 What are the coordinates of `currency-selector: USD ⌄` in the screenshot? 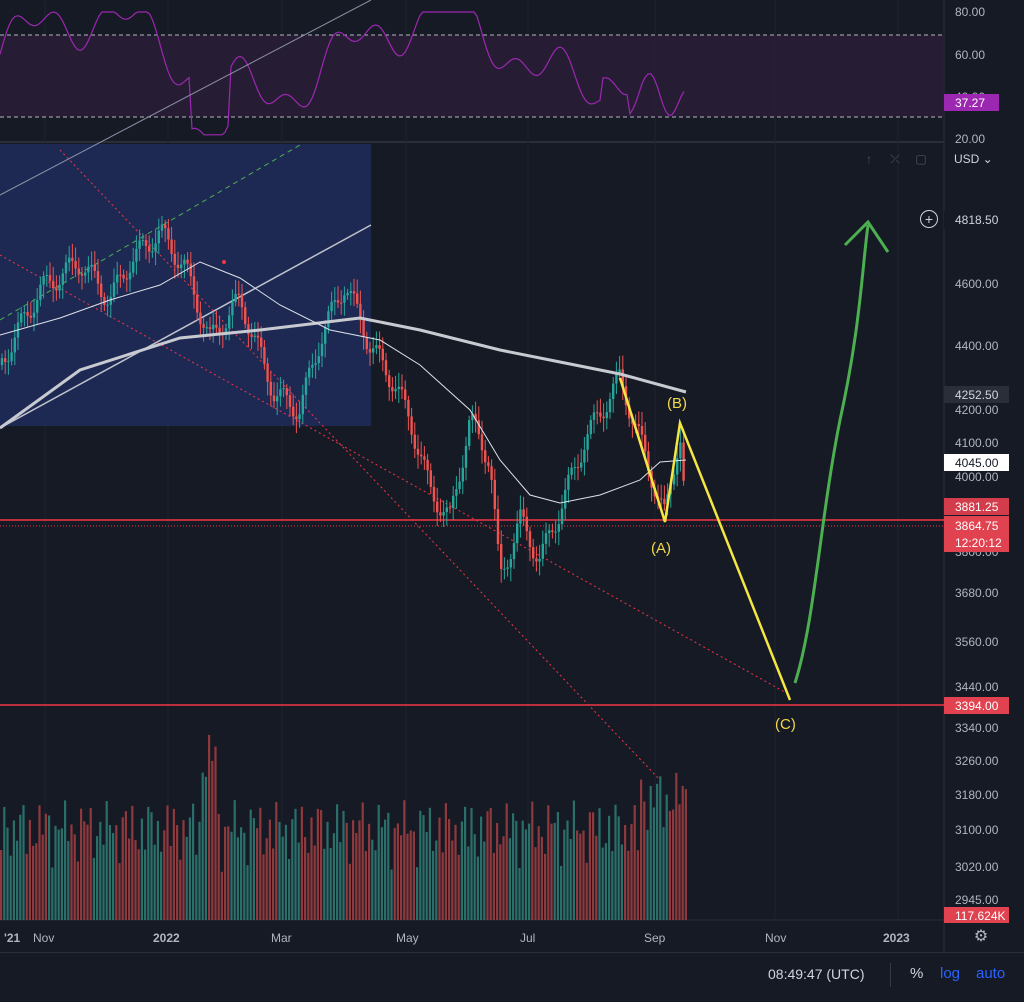 It's located at (973, 159).